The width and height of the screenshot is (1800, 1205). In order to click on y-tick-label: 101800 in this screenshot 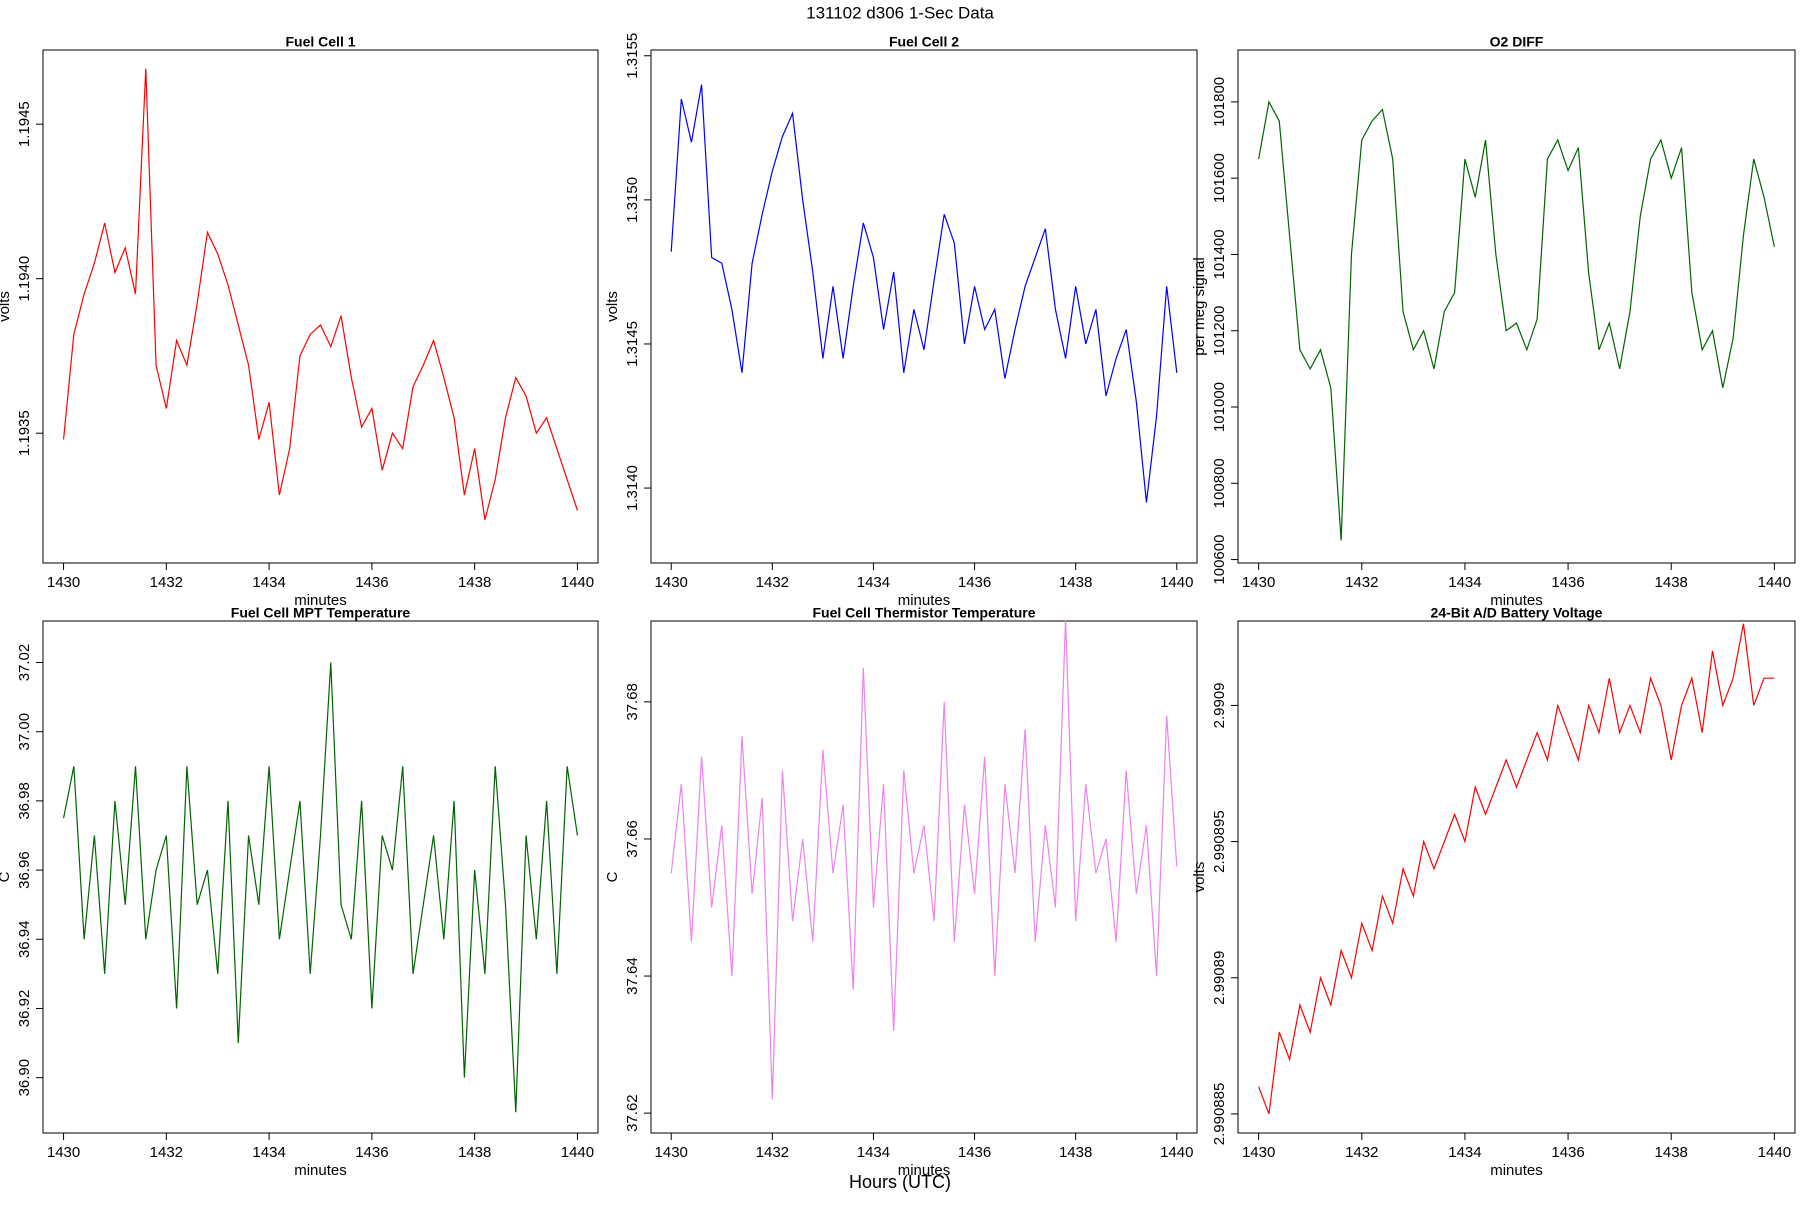, I will do `click(1219, 102)`.